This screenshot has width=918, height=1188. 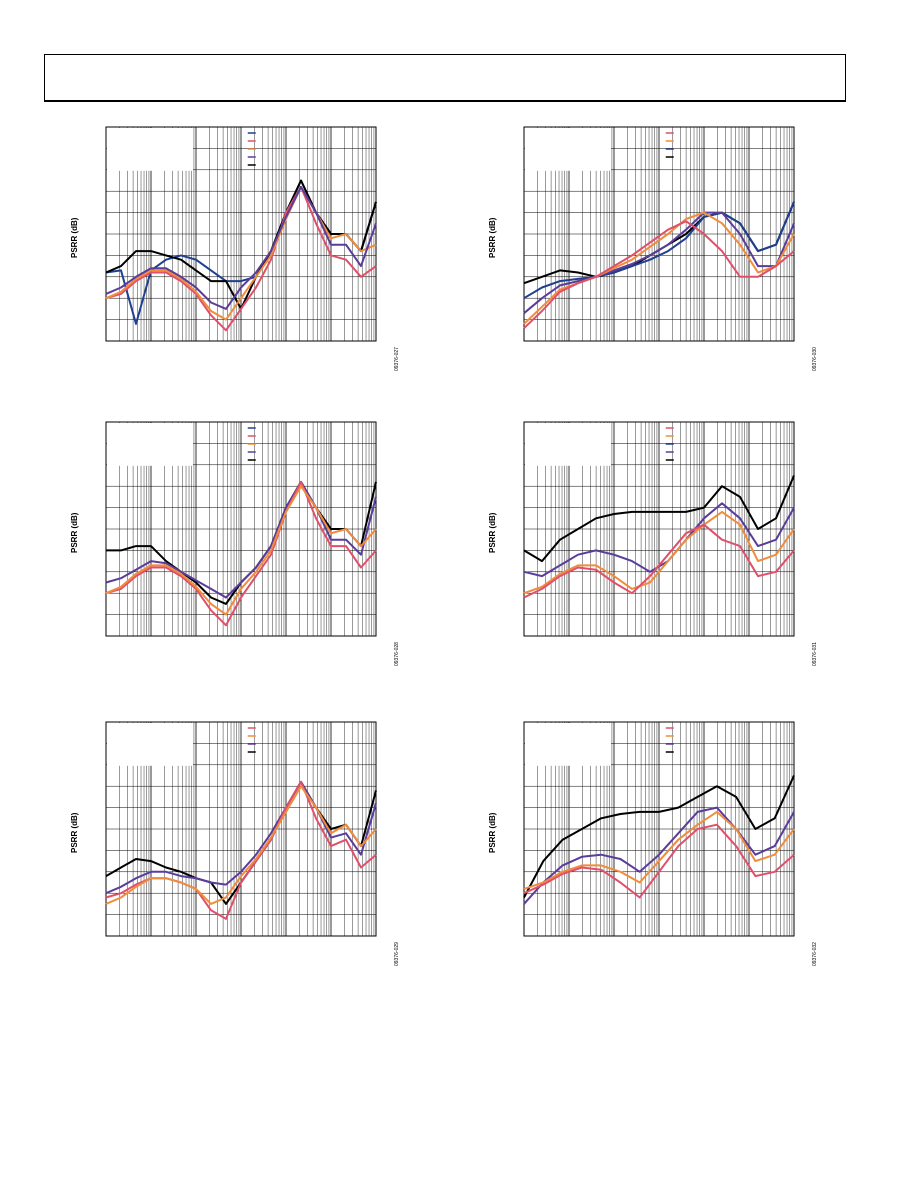 I want to click on figure-id: 09376-030, so click(x=815, y=359).